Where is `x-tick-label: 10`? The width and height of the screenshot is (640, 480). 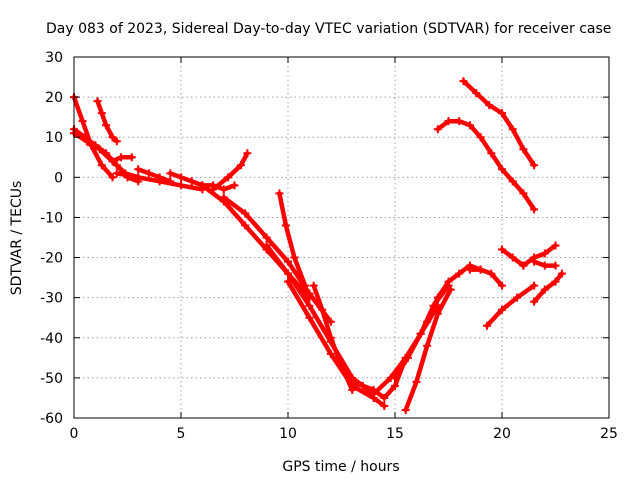 x-tick-label: 10 is located at coordinates (288, 434).